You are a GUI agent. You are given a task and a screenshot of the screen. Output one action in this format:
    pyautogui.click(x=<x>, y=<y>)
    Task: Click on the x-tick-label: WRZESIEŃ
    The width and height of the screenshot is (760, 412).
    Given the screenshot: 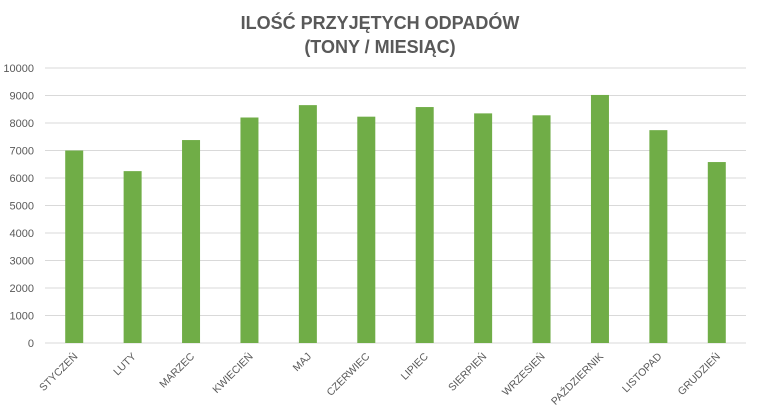 What is the action you would take?
    pyautogui.click(x=523, y=374)
    